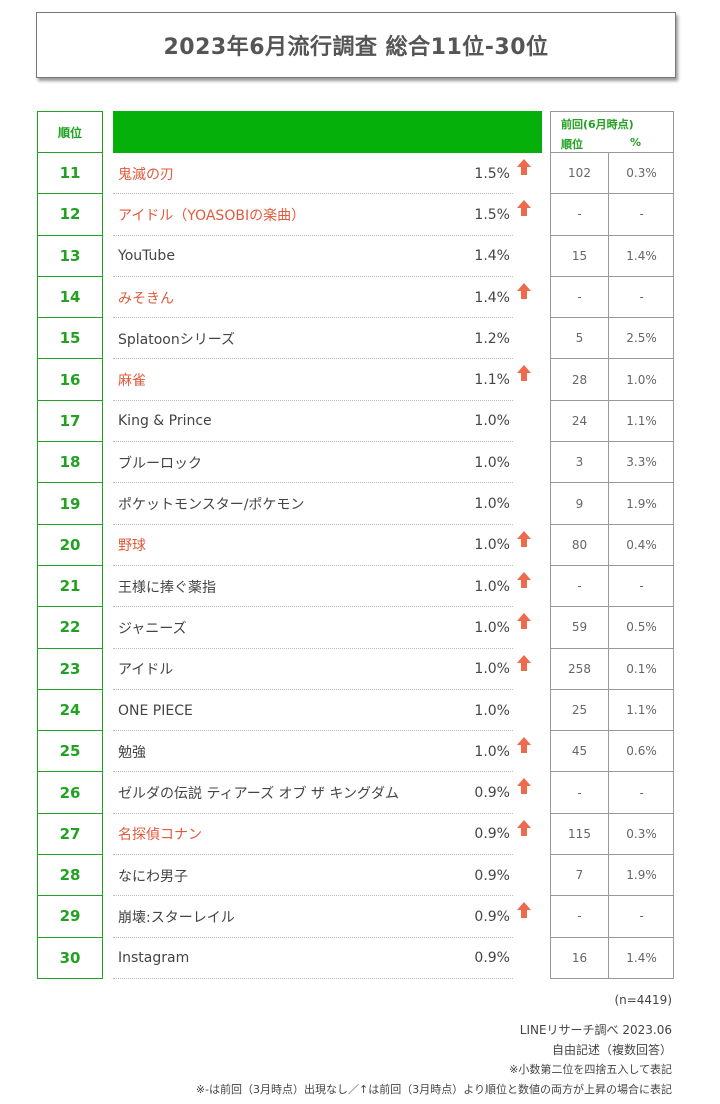 This screenshot has height=1104, width=720. Describe the element at coordinates (641, 338) in the screenshot. I see `previous-percent: 2.5%` at that location.